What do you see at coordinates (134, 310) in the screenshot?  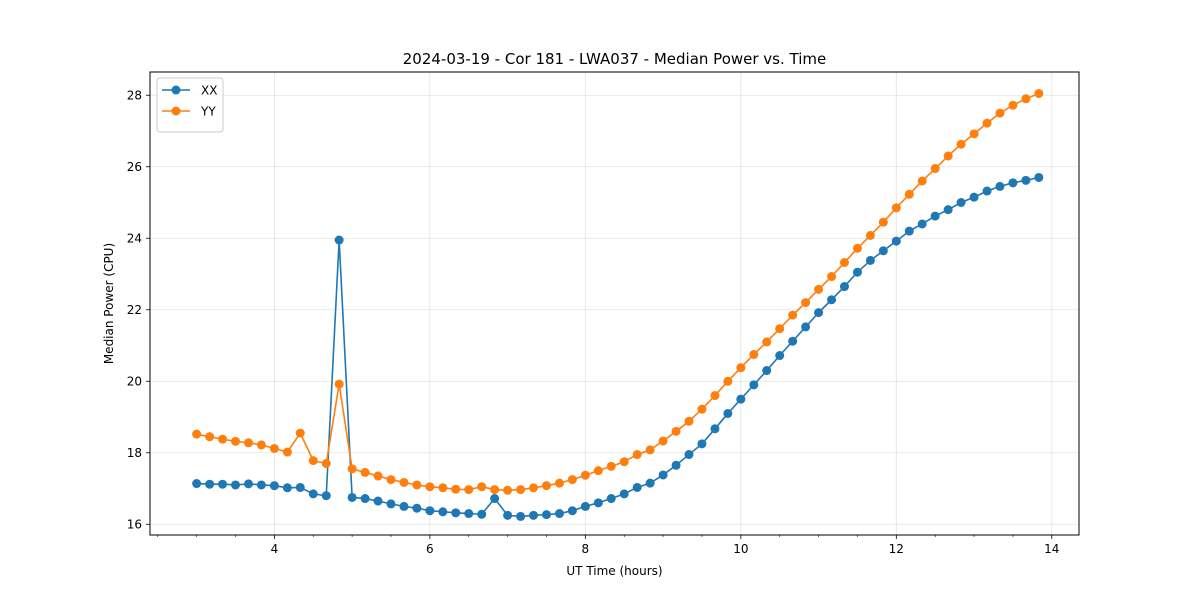 I see `y-tick-label: 22` at bounding box center [134, 310].